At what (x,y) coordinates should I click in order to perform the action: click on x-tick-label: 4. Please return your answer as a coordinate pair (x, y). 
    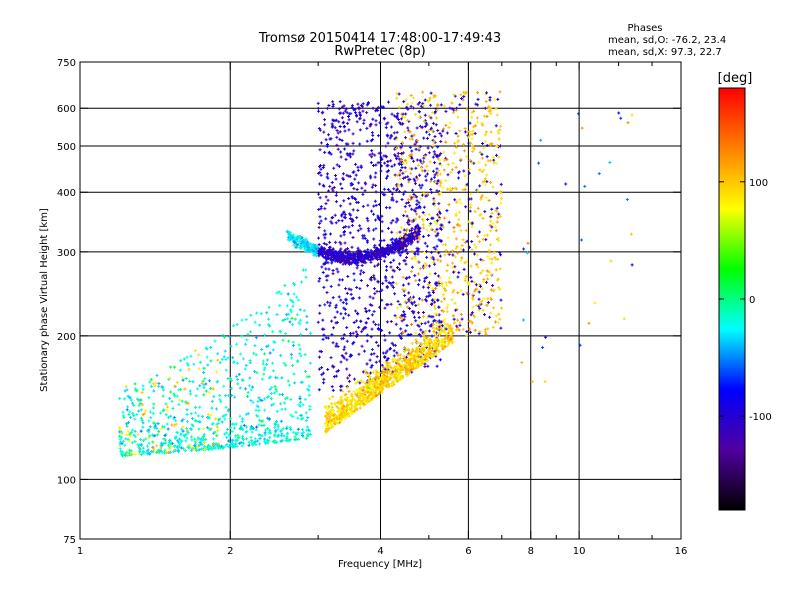
    Looking at the image, I should click on (380, 551).